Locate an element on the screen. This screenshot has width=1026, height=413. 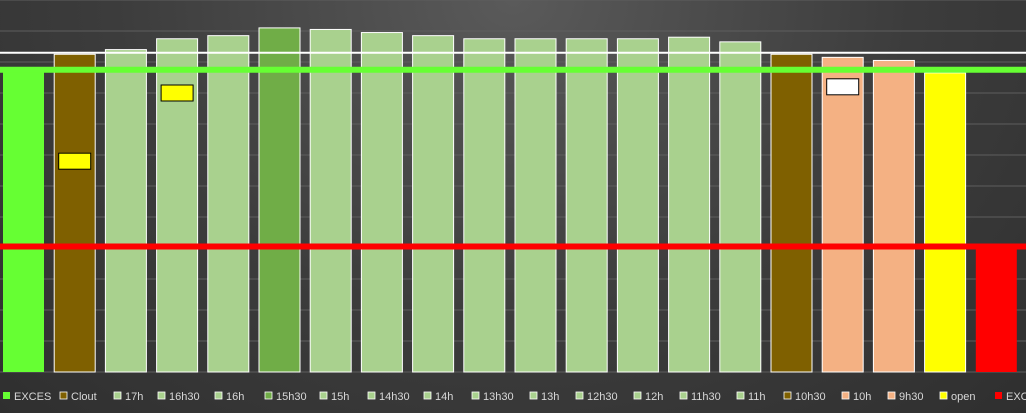
legend-label: 16h30 is located at coordinates (184, 397).